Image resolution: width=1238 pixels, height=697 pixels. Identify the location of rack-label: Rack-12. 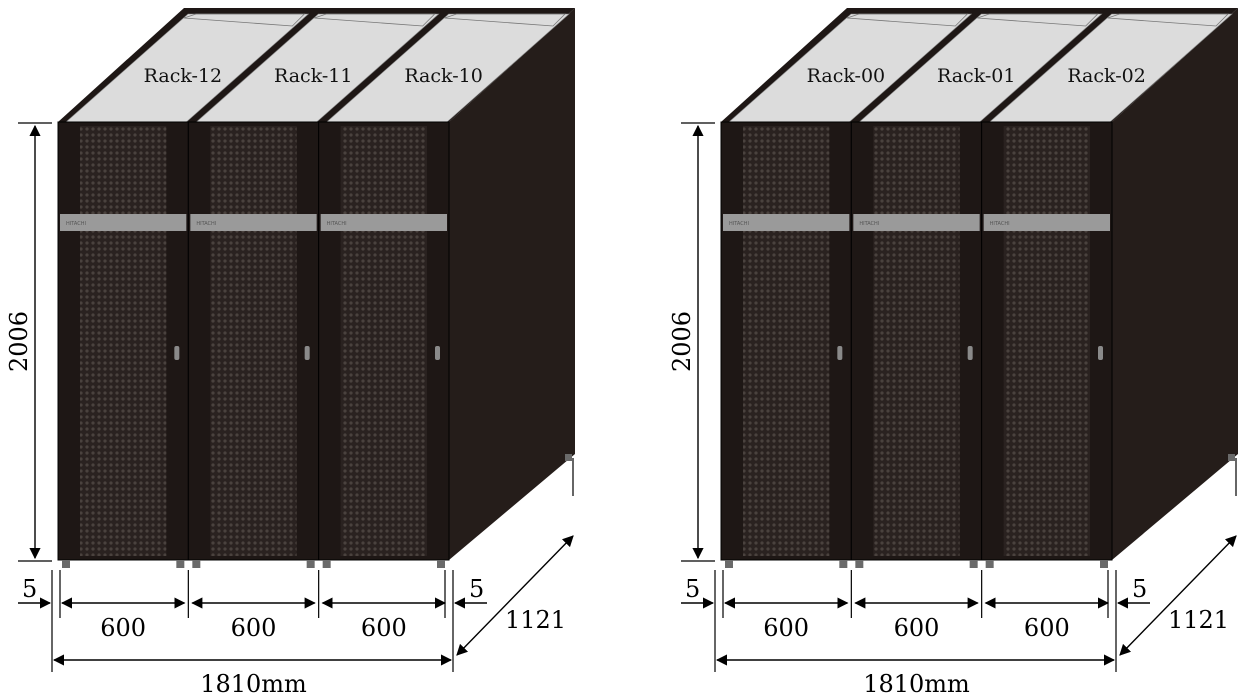
(183, 76).